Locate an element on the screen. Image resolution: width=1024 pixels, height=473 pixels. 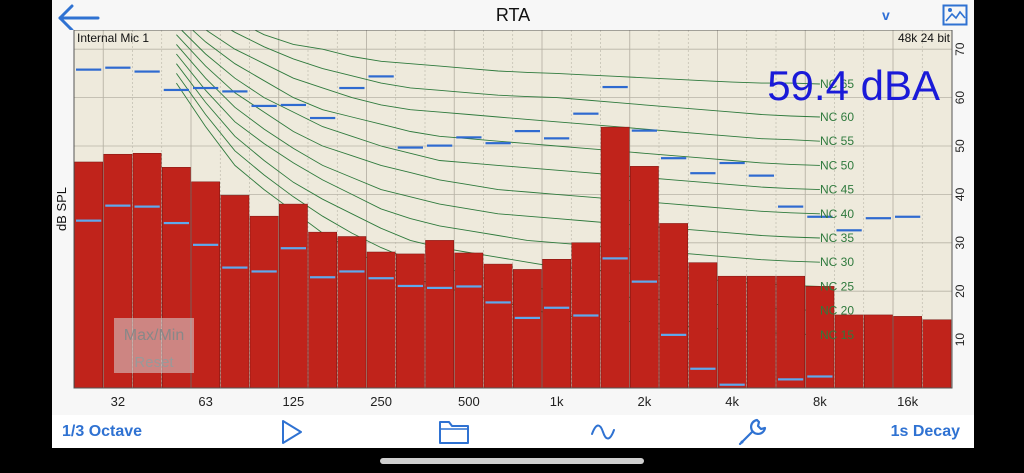
folder-button is located at coordinates (454, 431).